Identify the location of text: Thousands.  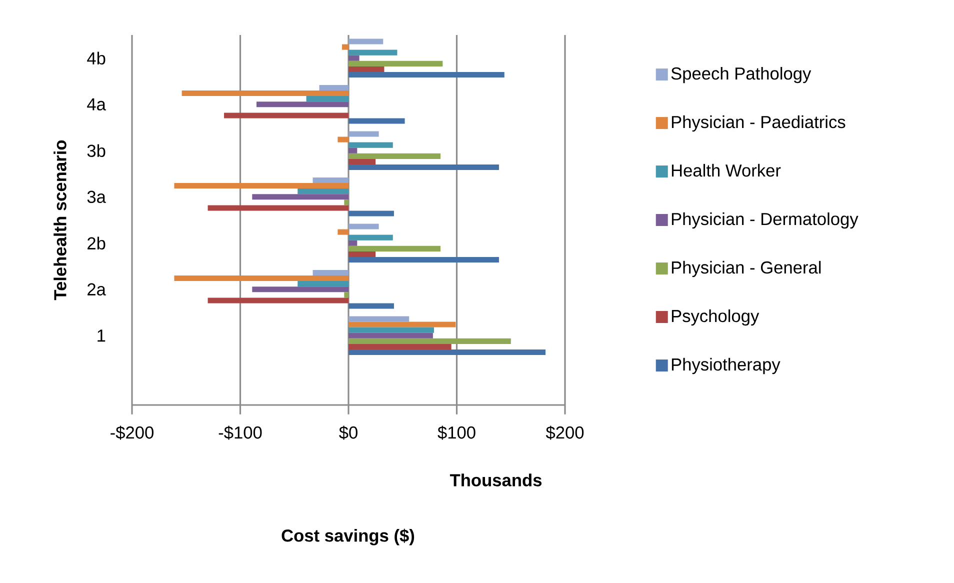
(496, 480).